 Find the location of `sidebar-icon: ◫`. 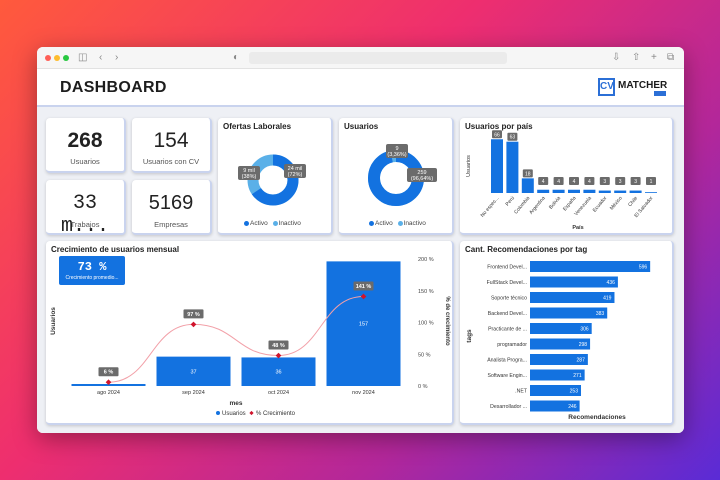

sidebar-icon: ◫ is located at coordinates (83, 57).